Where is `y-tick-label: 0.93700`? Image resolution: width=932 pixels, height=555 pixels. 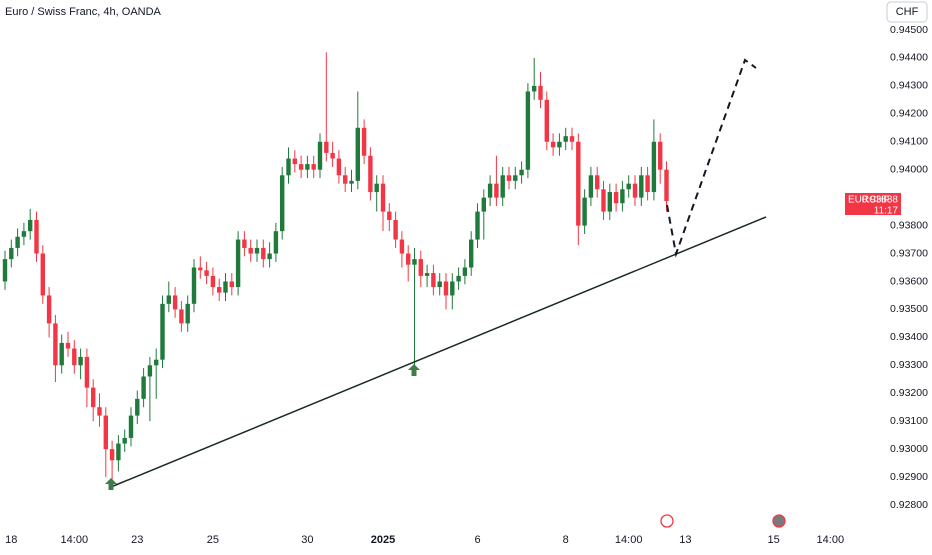 y-tick-label: 0.93700 is located at coordinates (909, 253).